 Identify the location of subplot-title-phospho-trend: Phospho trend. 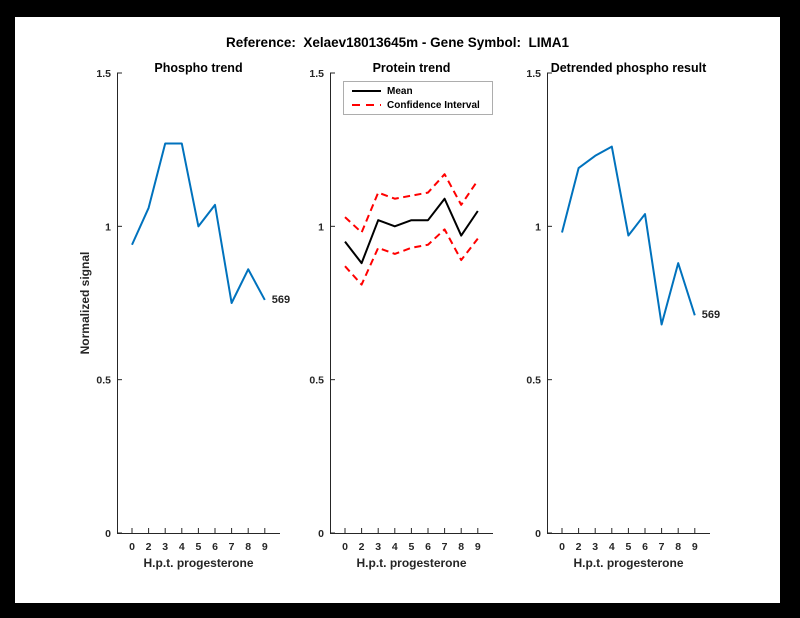
(198, 68).